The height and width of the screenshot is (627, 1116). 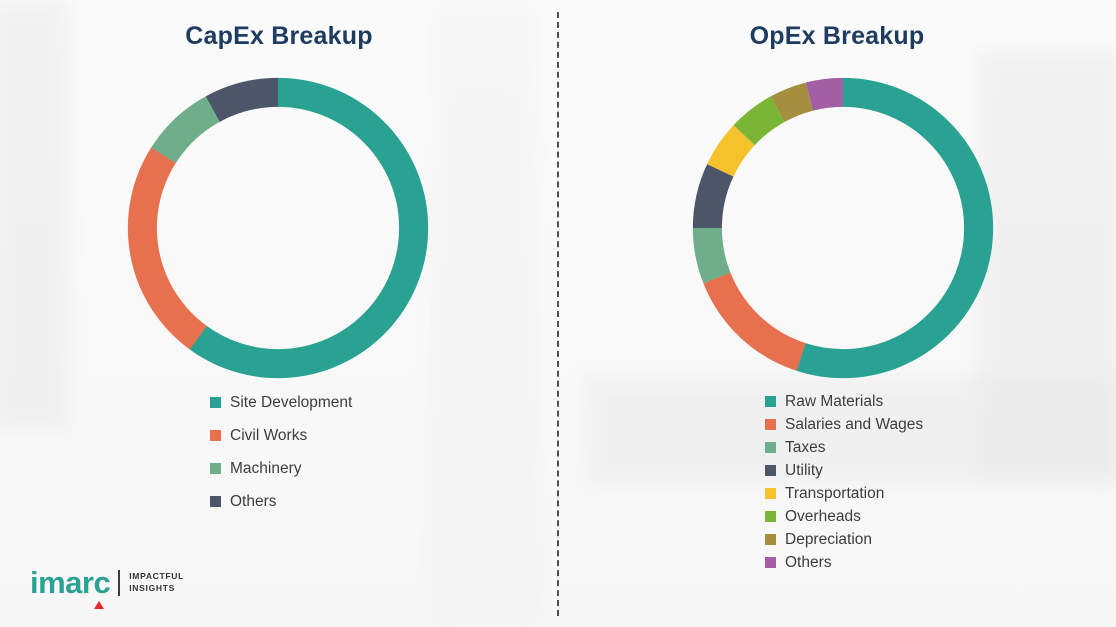 I want to click on imarc-tagline-line1: IMPACTFUL, so click(x=157, y=576).